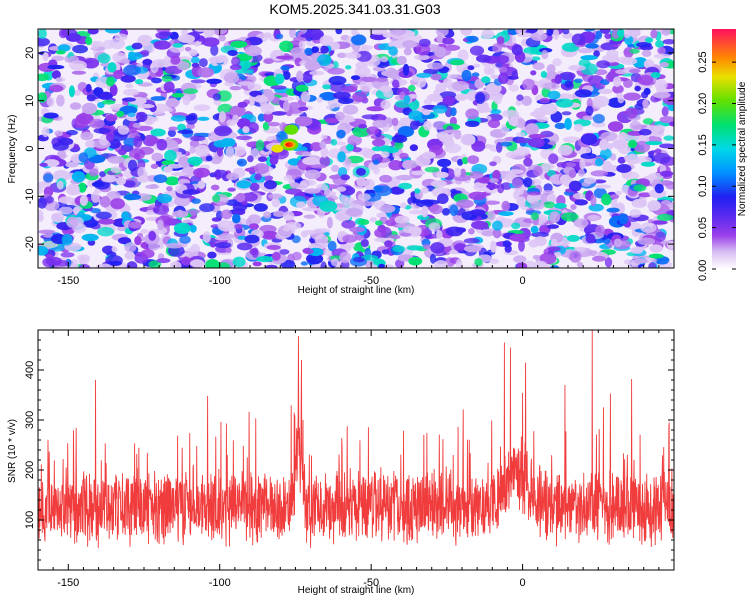 Image resolution: width=750 pixels, height=600 pixels. What do you see at coordinates (703, 144) in the screenshot?
I see `colorbar-tick-label: 0.15` at bounding box center [703, 144].